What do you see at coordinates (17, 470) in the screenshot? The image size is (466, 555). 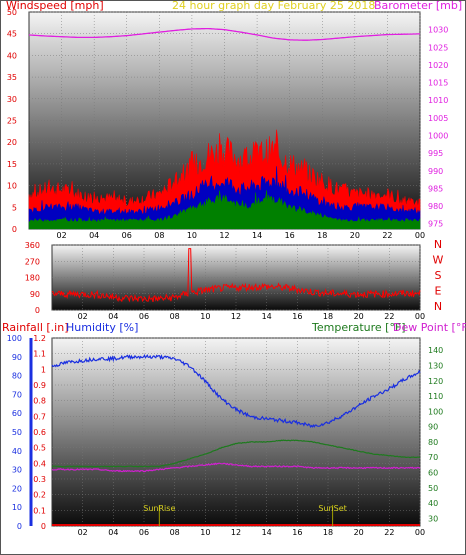 I see `humidity-tick-label: 30` at bounding box center [17, 470].